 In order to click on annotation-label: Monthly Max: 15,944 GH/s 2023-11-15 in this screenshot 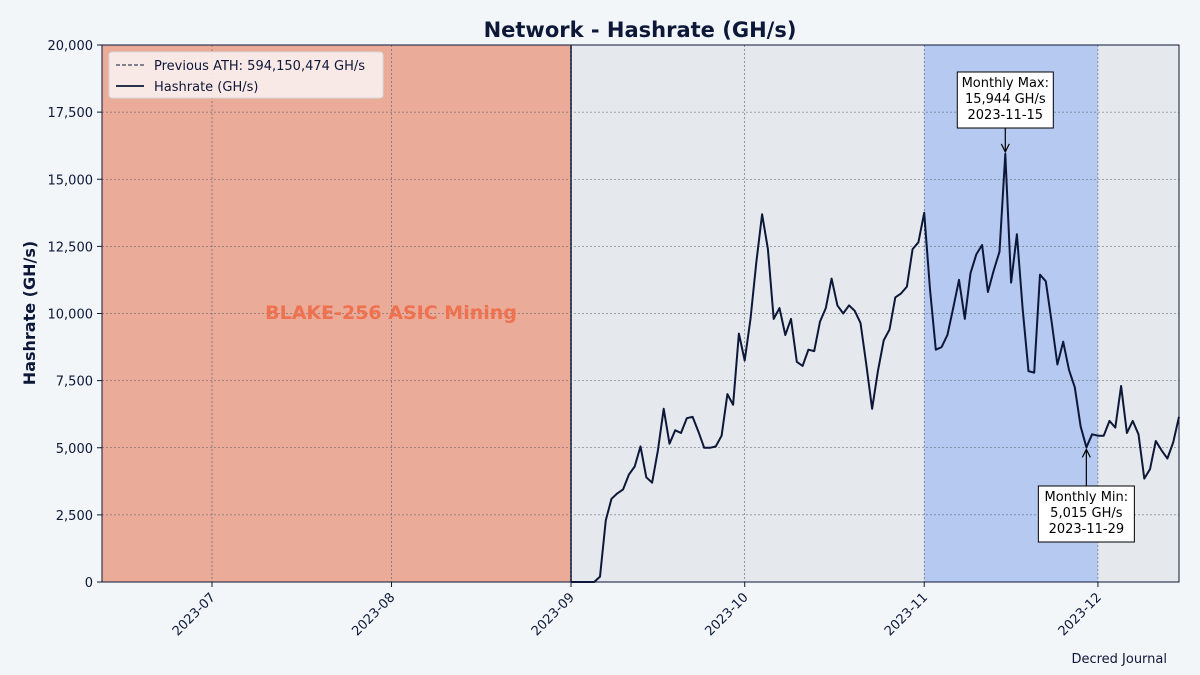, I will do `click(1005, 99)`.